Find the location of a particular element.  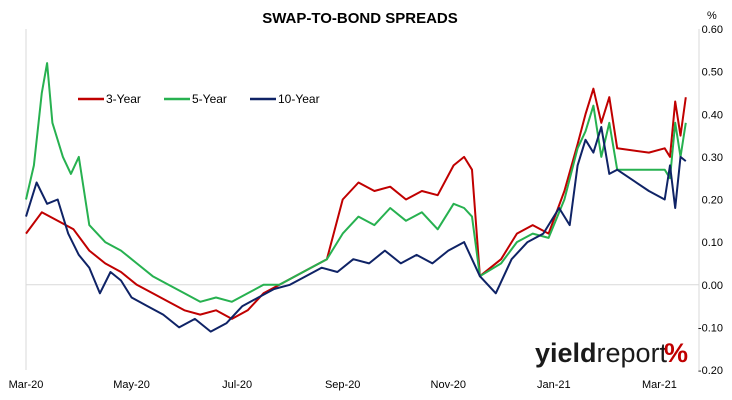

y-tick-label: 0.30 is located at coordinates (712, 158).